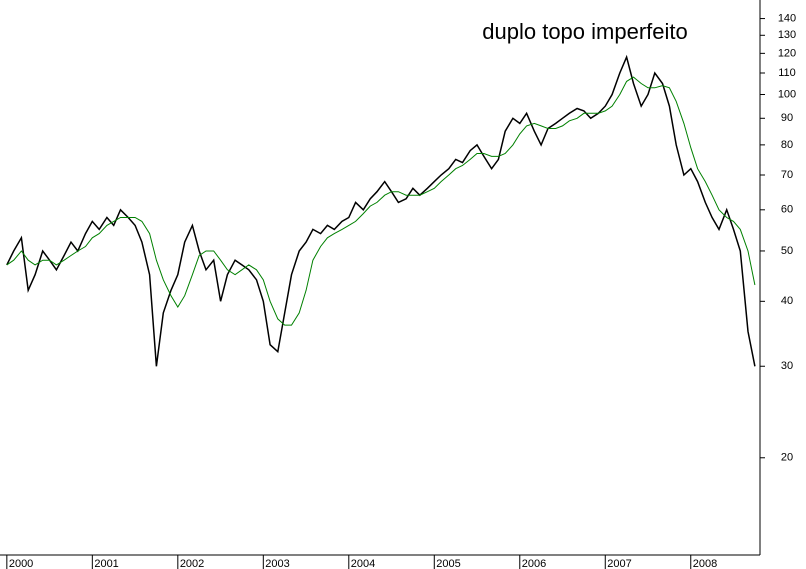 The width and height of the screenshot is (806, 569). I want to click on y-tick-label: 100, so click(787, 94).